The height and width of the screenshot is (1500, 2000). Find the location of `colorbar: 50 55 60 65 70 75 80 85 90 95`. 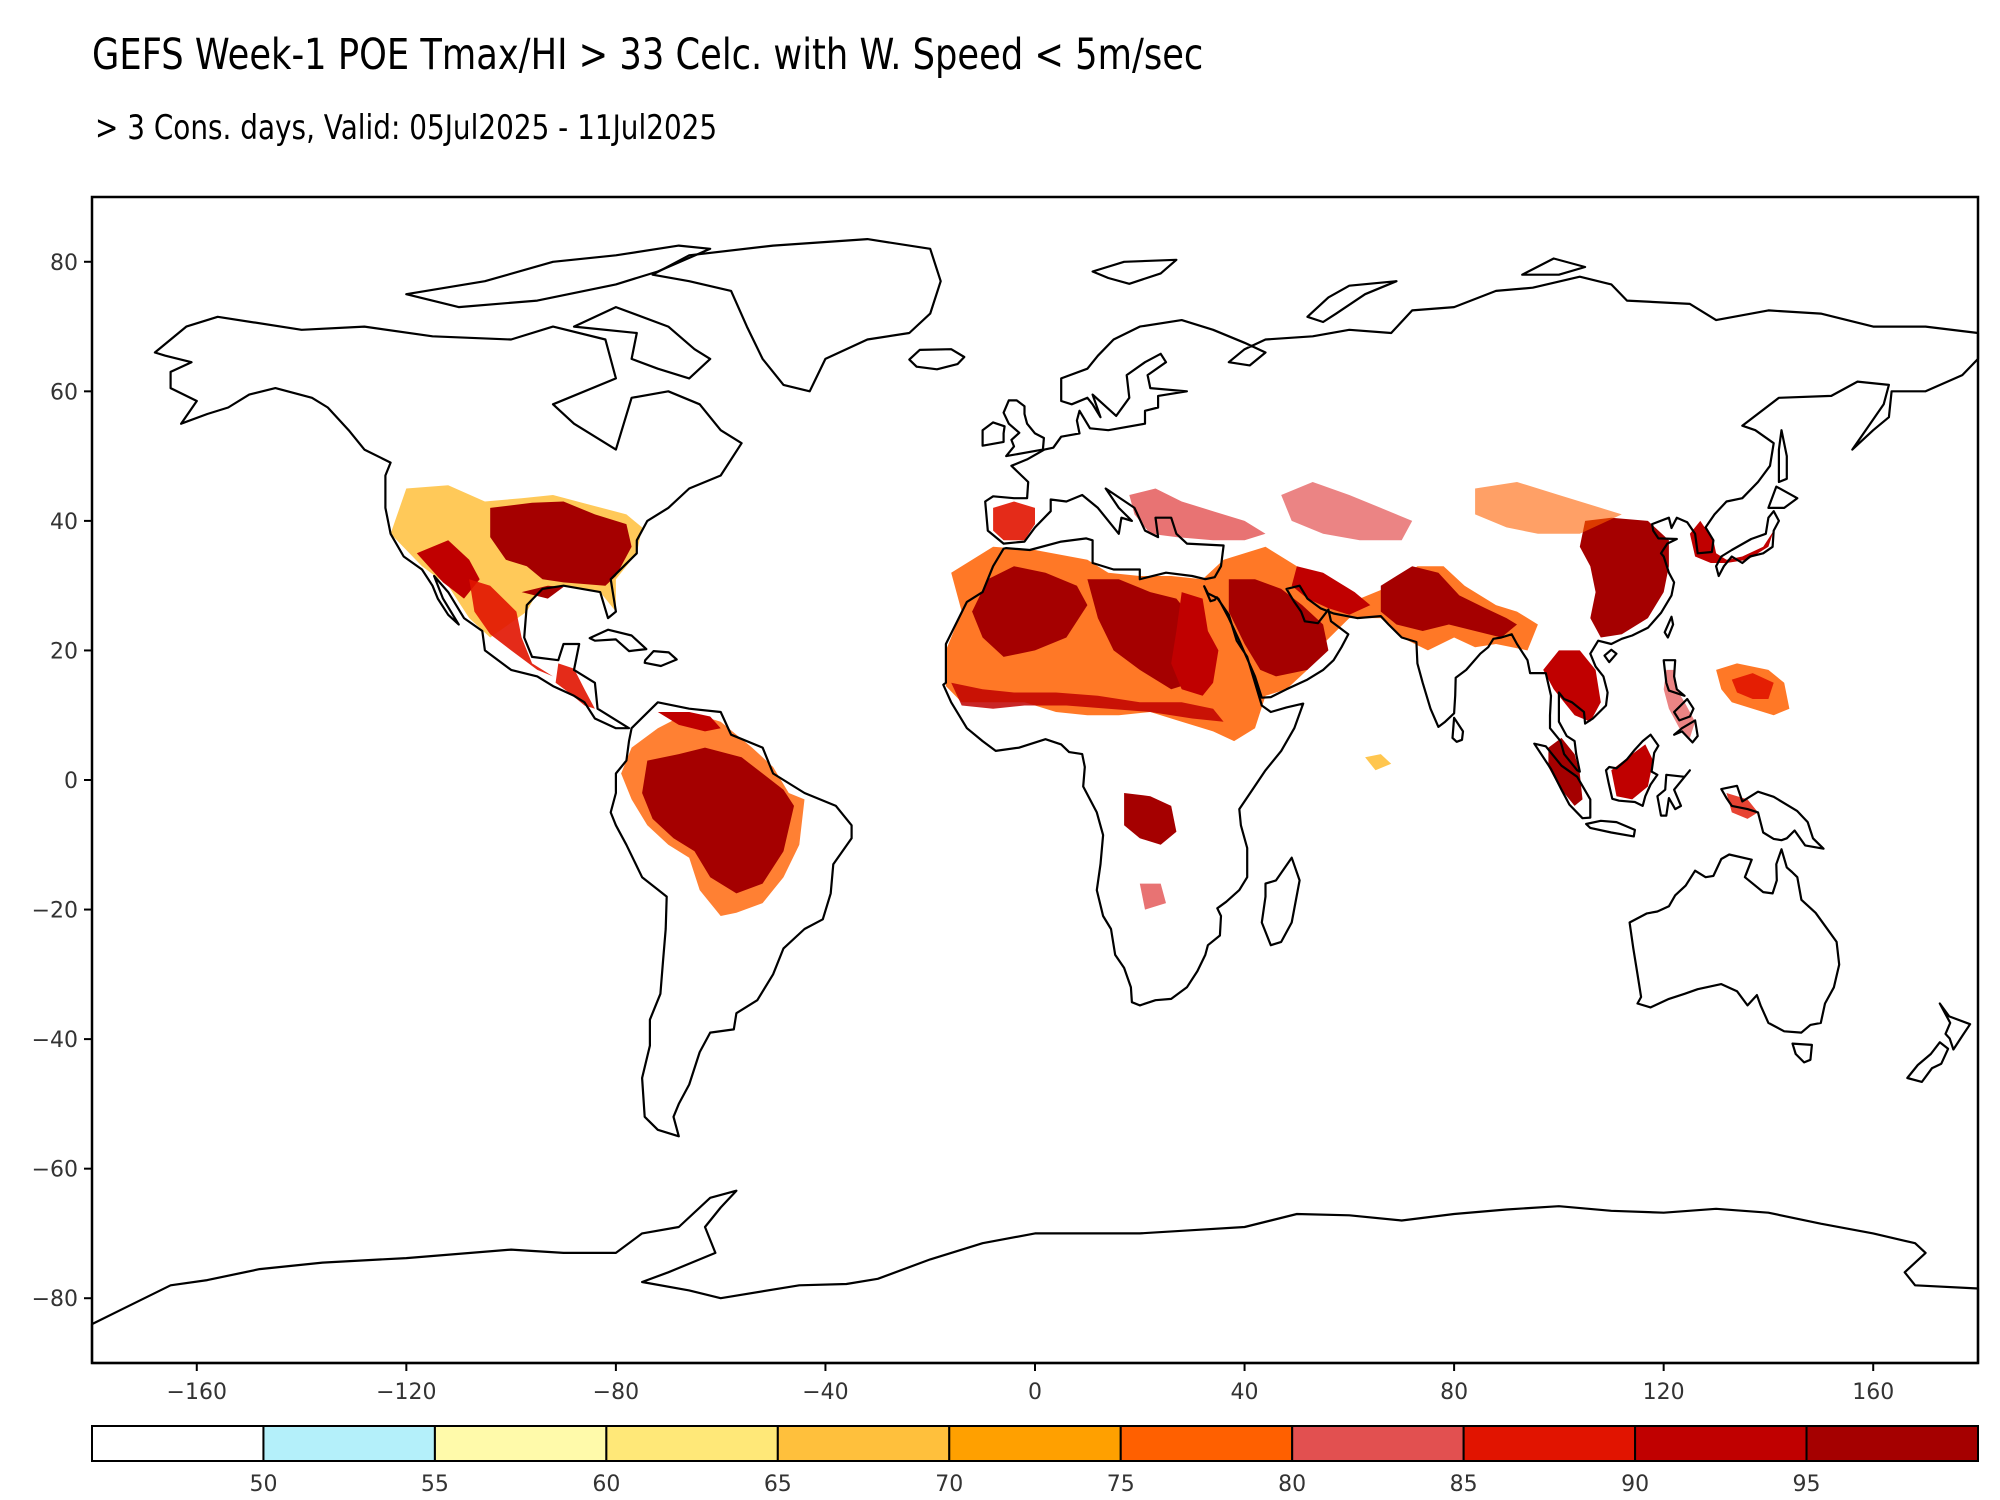

colorbar: 50 55 60 65 70 75 80 85 90 95 is located at coordinates (1035, 1461).